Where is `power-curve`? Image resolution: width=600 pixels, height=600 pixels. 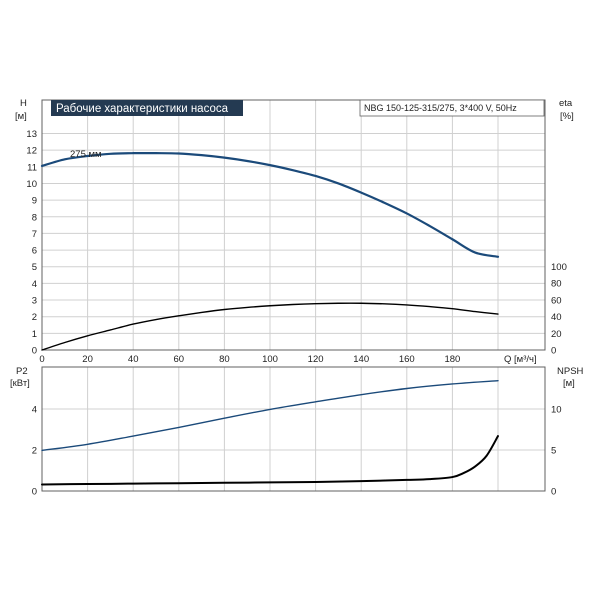
power-curve is located at coordinates (270, 416).